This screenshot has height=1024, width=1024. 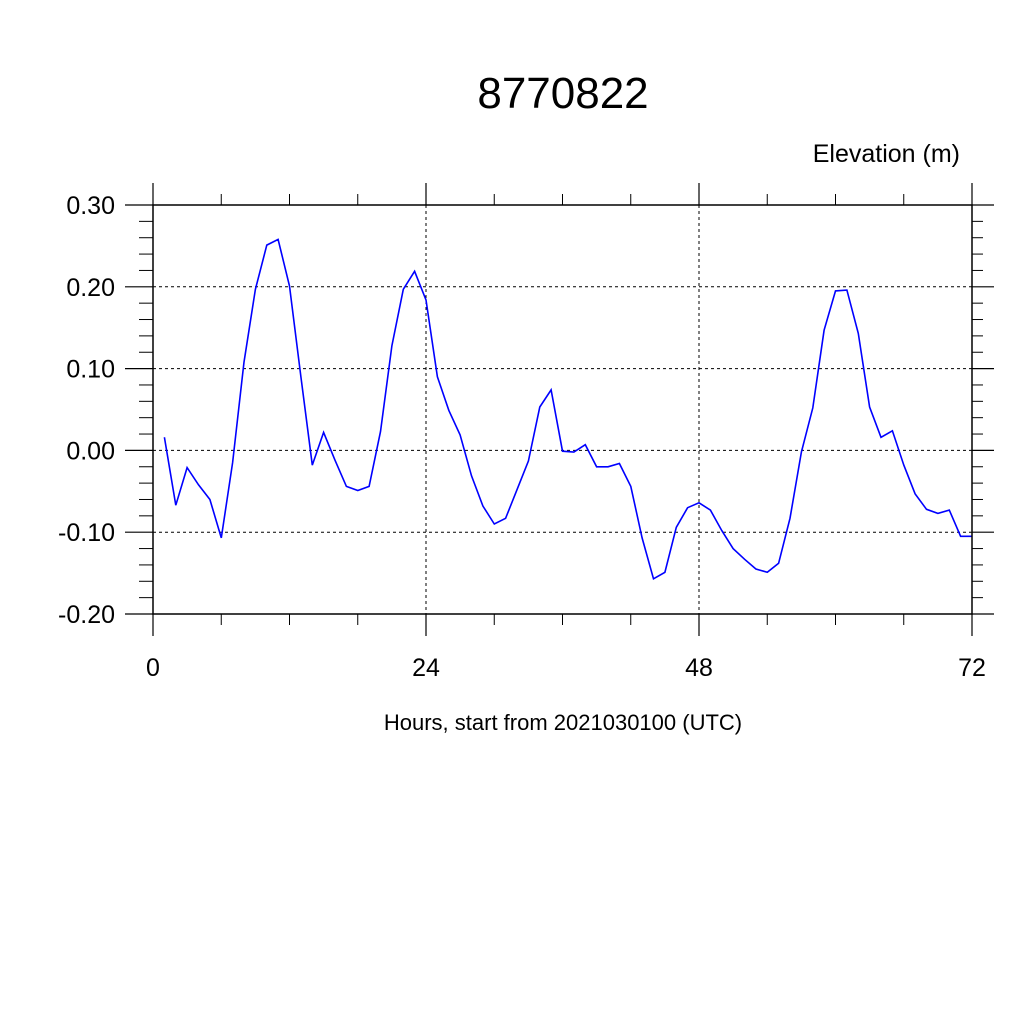 I want to click on unit-label: Elevation (m), so click(x=886, y=154).